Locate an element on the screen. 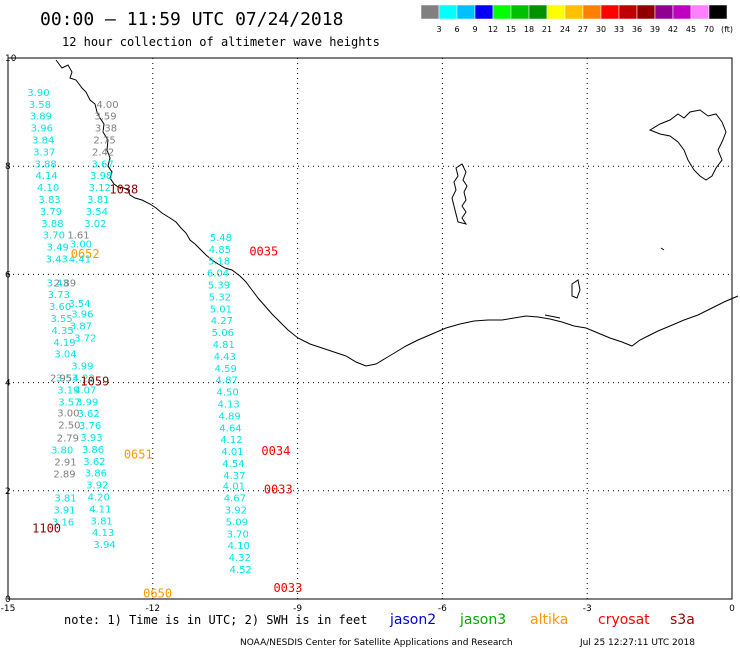  wave-height-value: 3.73 is located at coordinates (59, 295).